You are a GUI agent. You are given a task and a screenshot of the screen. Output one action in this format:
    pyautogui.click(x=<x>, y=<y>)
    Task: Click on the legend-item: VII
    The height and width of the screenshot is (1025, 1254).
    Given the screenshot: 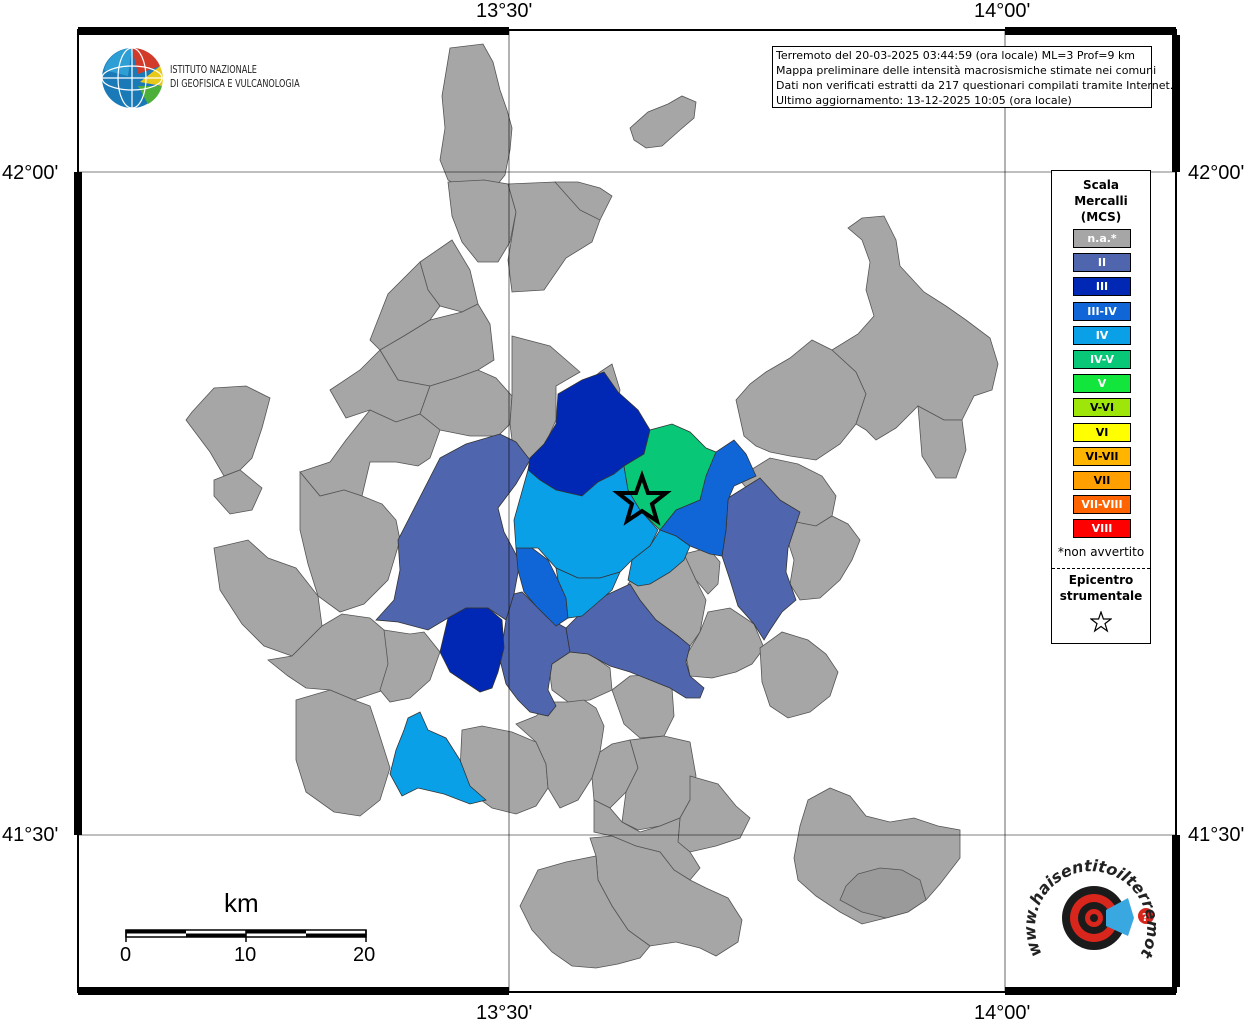 What is the action you would take?
    pyautogui.click(x=1102, y=480)
    